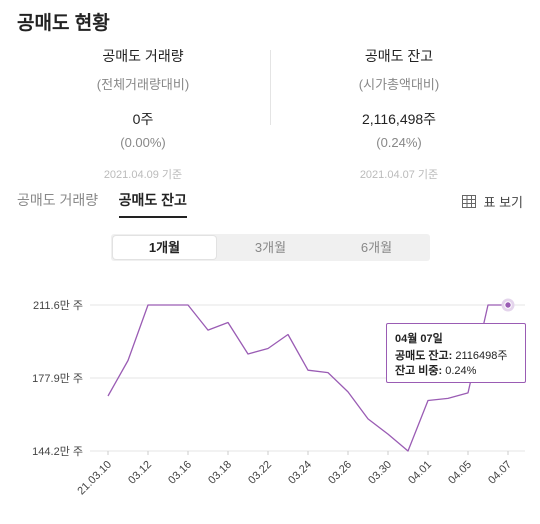 The image size is (540, 524). I want to click on volume-date: 2021.04.09 기준, so click(143, 175).